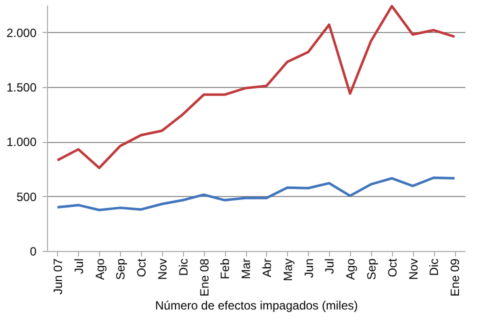  Describe the element at coordinates (225, 269) in the screenshot. I see `x-tick-label: Feb` at that location.